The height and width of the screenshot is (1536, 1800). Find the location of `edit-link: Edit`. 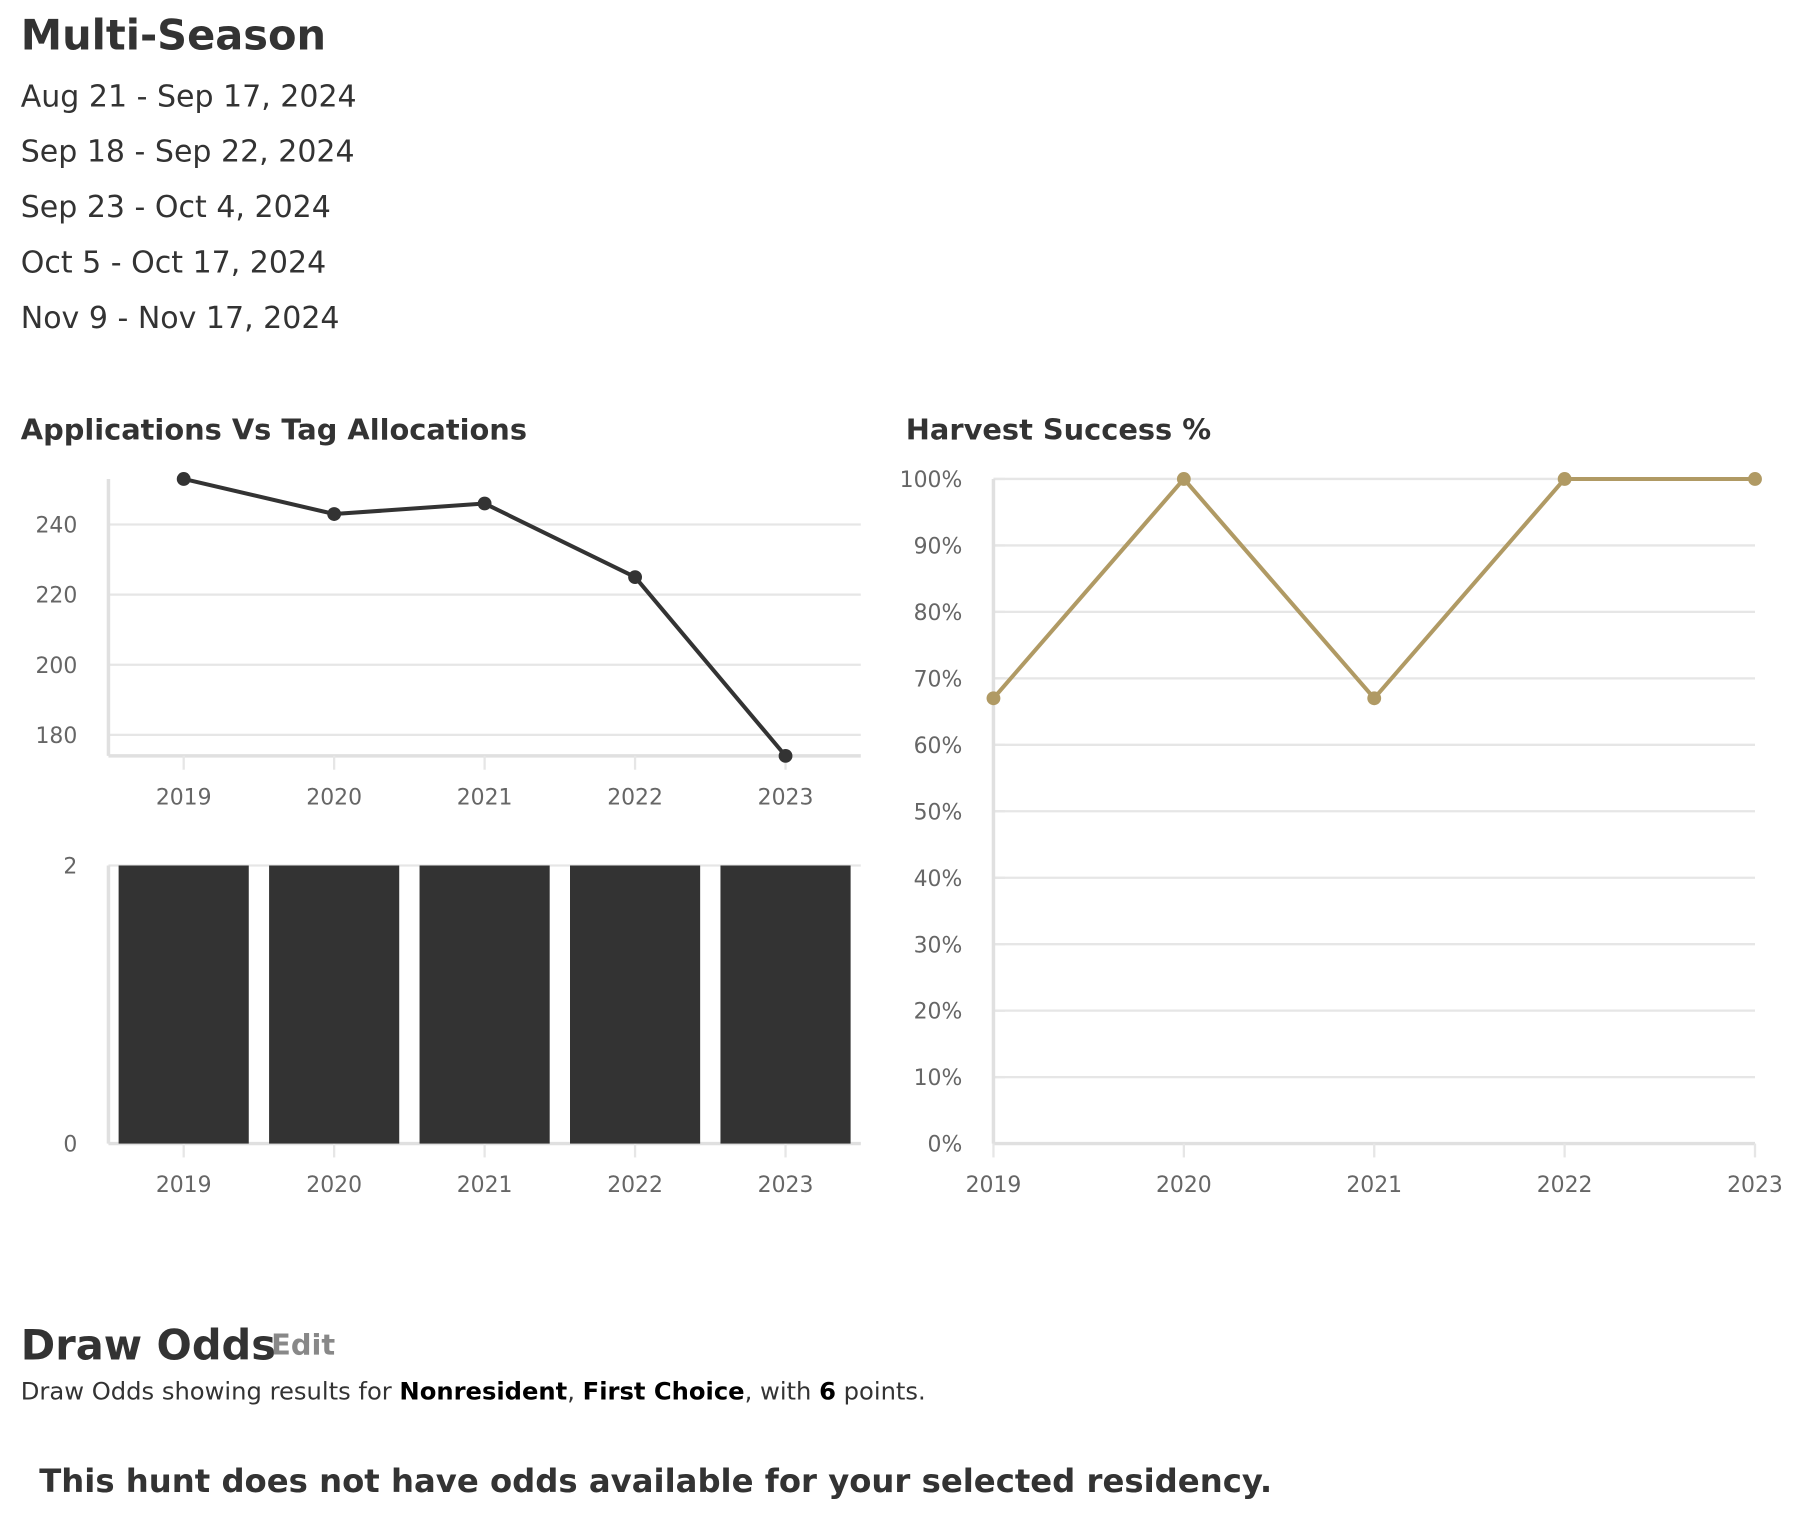

edit-link: Edit is located at coordinates (303, 1345).